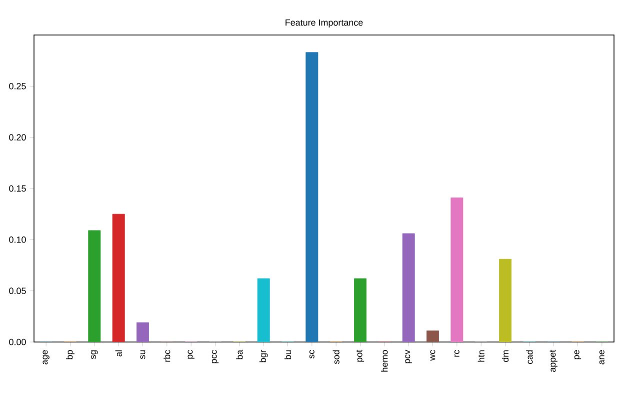 The image size is (622, 415). I want to click on x-tick-label: pc, so click(191, 354).